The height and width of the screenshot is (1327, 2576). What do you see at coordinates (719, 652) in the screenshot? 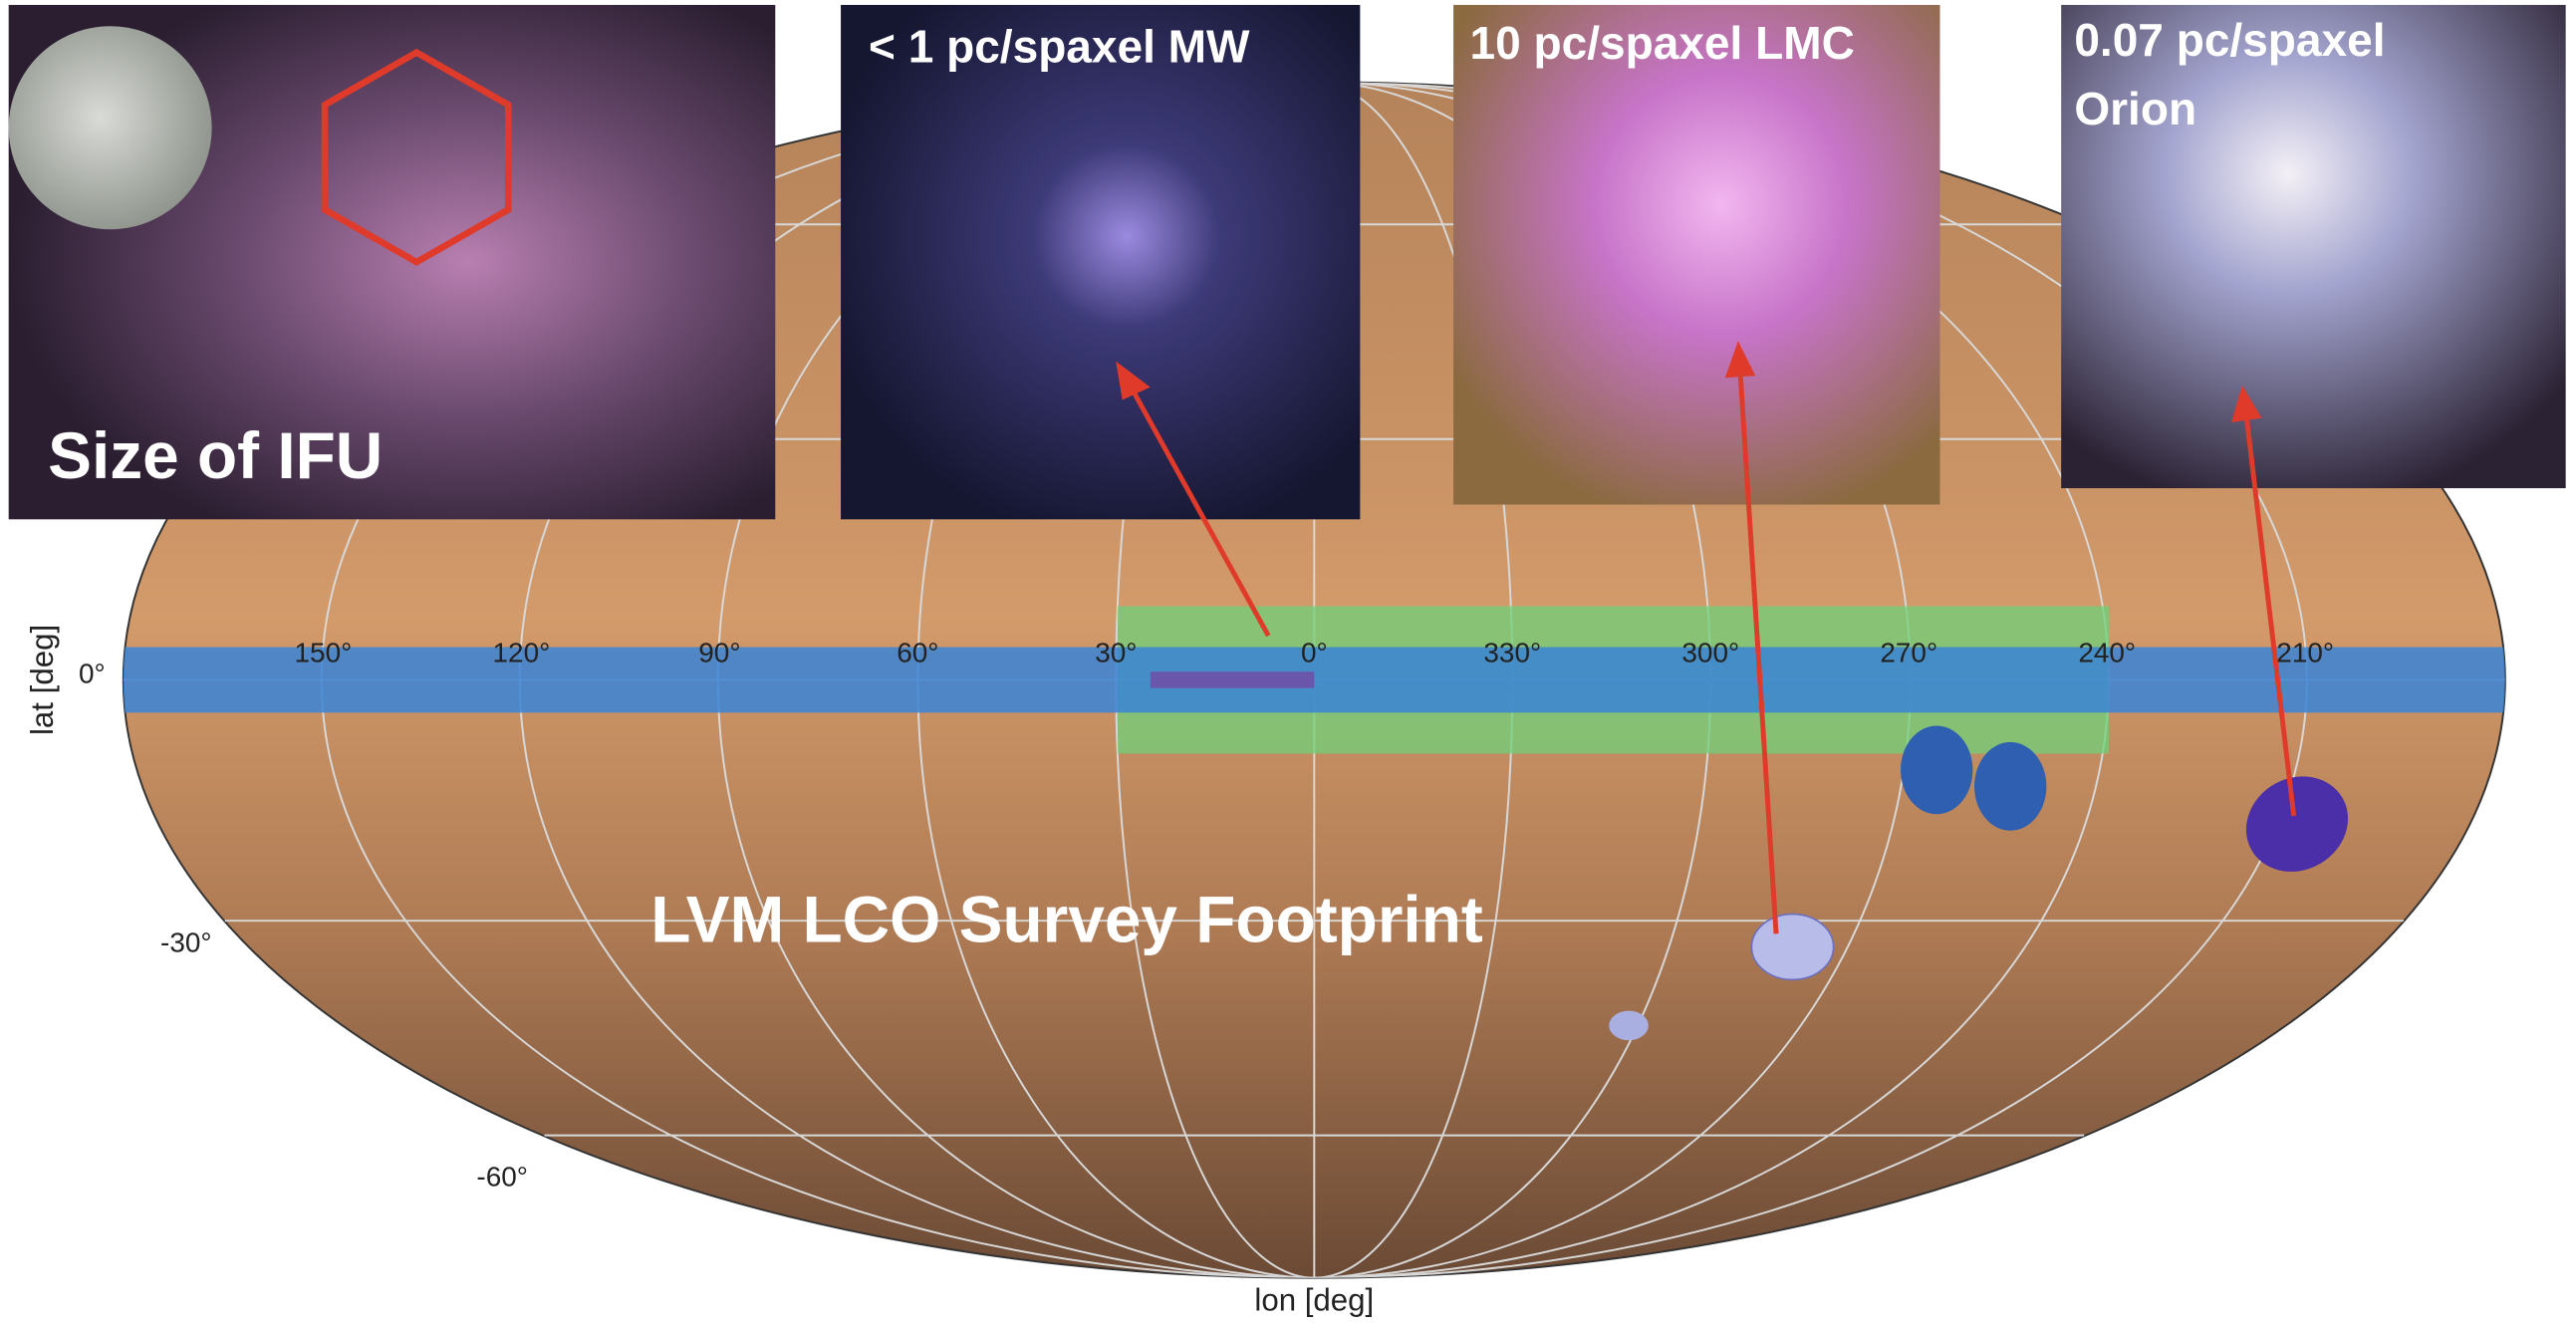
I see `lon-tick-label: 90°` at bounding box center [719, 652].